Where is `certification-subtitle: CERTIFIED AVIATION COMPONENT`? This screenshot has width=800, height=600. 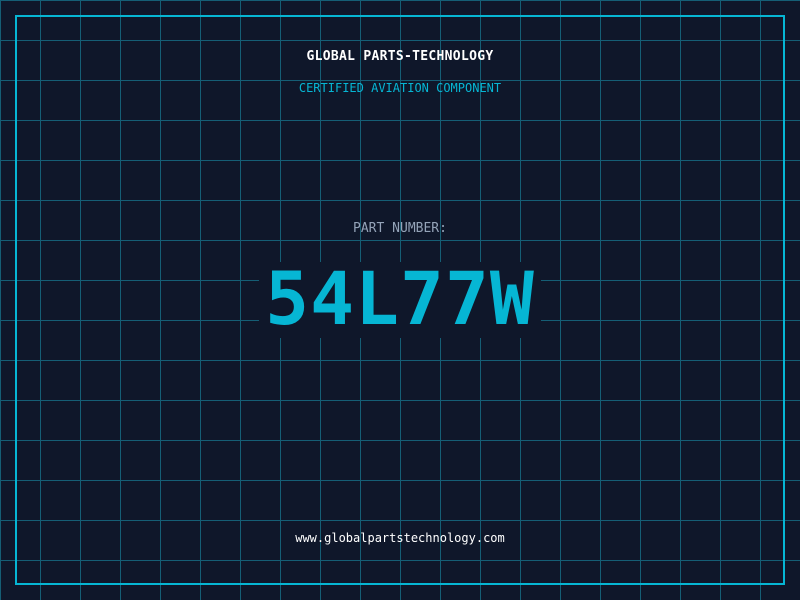
certification-subtitle: CERTIFIED AVIATION COMPONENT is located at coordinates (400, 88).